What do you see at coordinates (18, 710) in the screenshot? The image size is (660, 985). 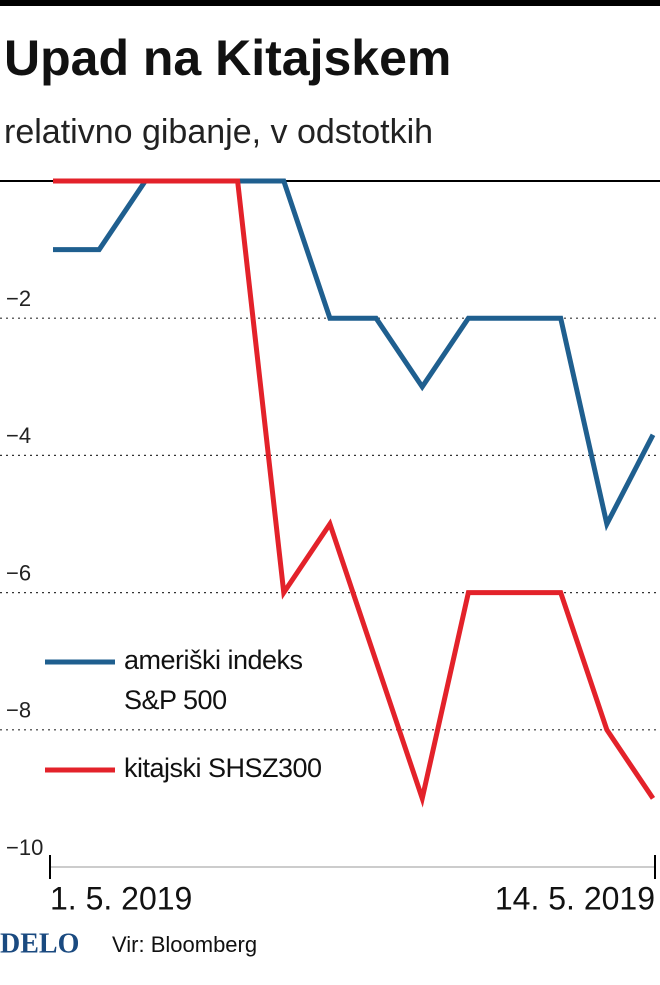 I see `y-tick-label: −8` at bounding box center [18, 710].